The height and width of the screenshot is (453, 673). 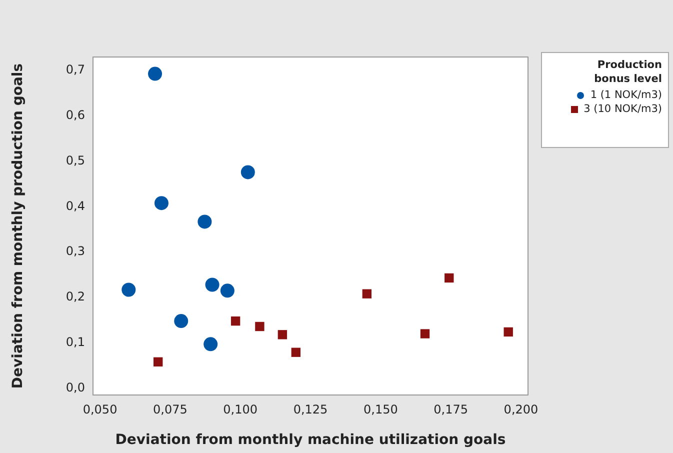 What do you see at coordinates (75, 205) in the screenshot?
I see `y-tick-label: 0,4` at bounding box center [75, 205].